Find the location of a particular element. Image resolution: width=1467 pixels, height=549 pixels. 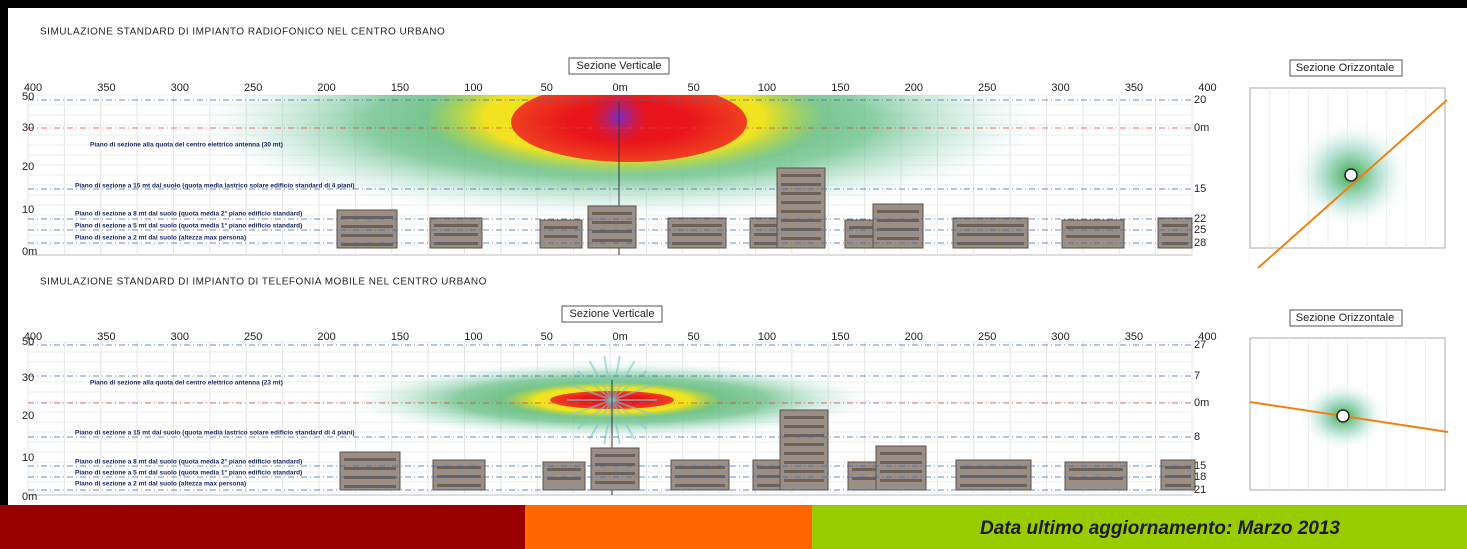

height-label: 0m is located at coordinates (29, 497).